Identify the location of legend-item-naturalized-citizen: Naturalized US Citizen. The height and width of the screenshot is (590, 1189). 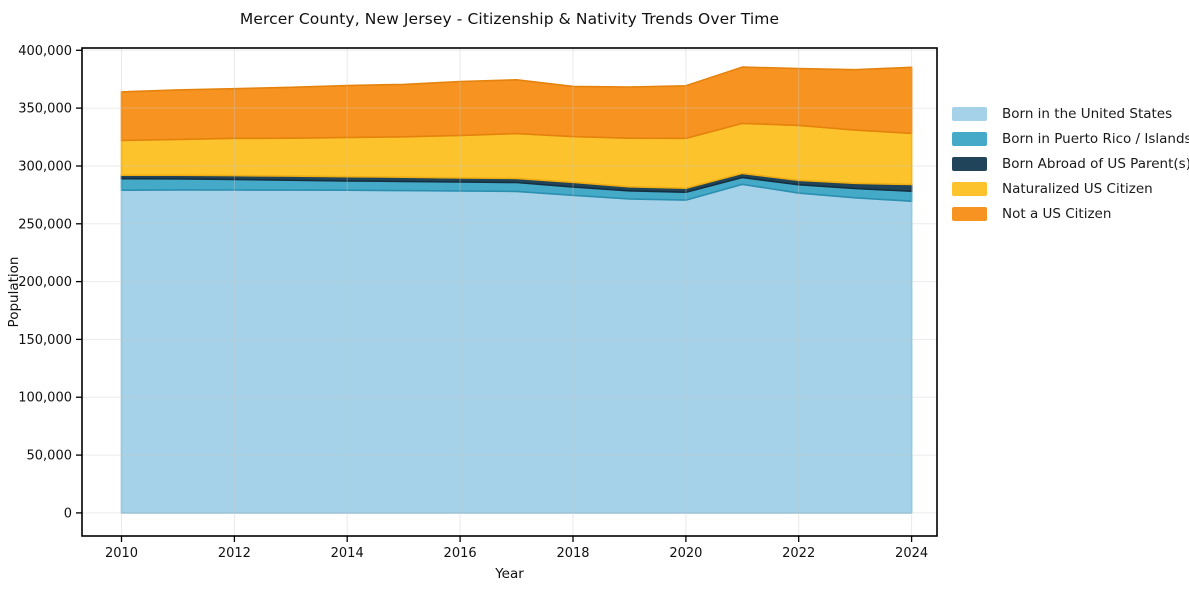
(1070, 189).